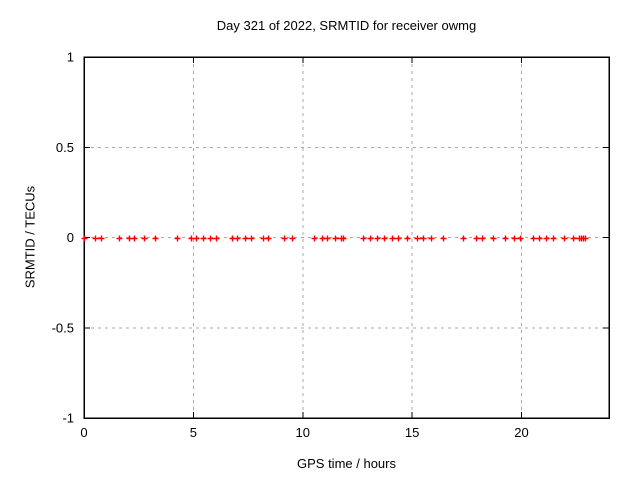  I want to click on svg-text: -1, so click(68, 418).